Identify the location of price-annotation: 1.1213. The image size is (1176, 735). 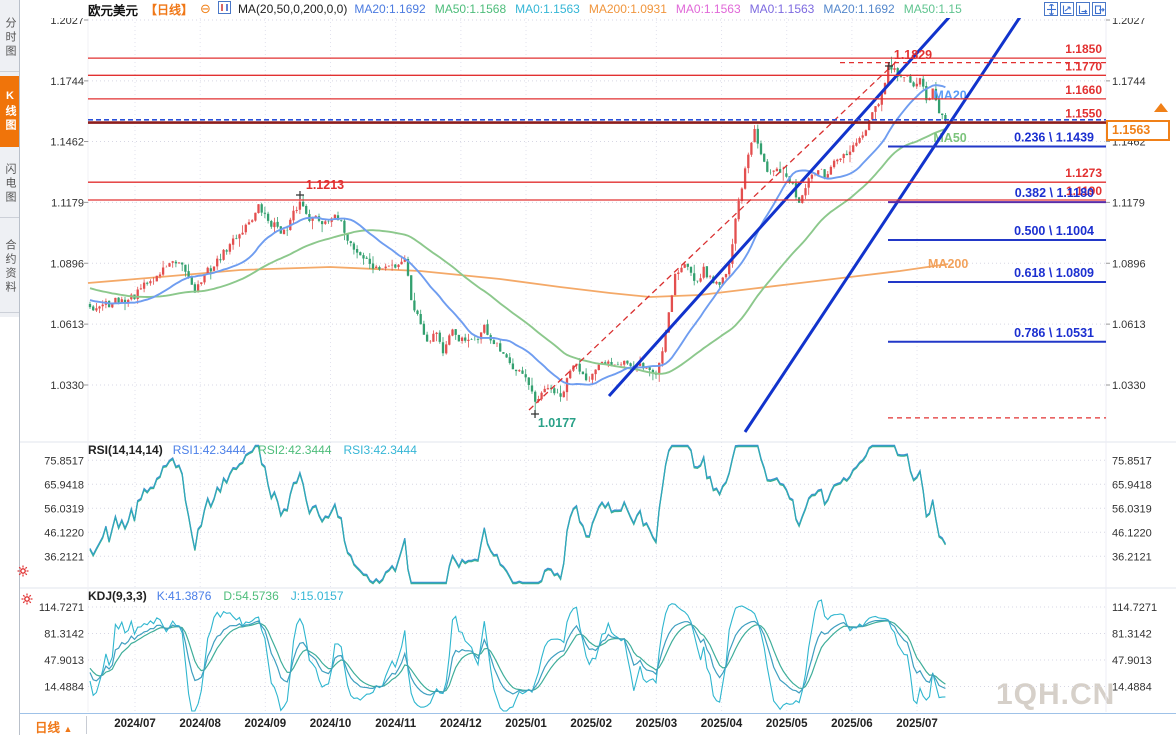
(325, 185).